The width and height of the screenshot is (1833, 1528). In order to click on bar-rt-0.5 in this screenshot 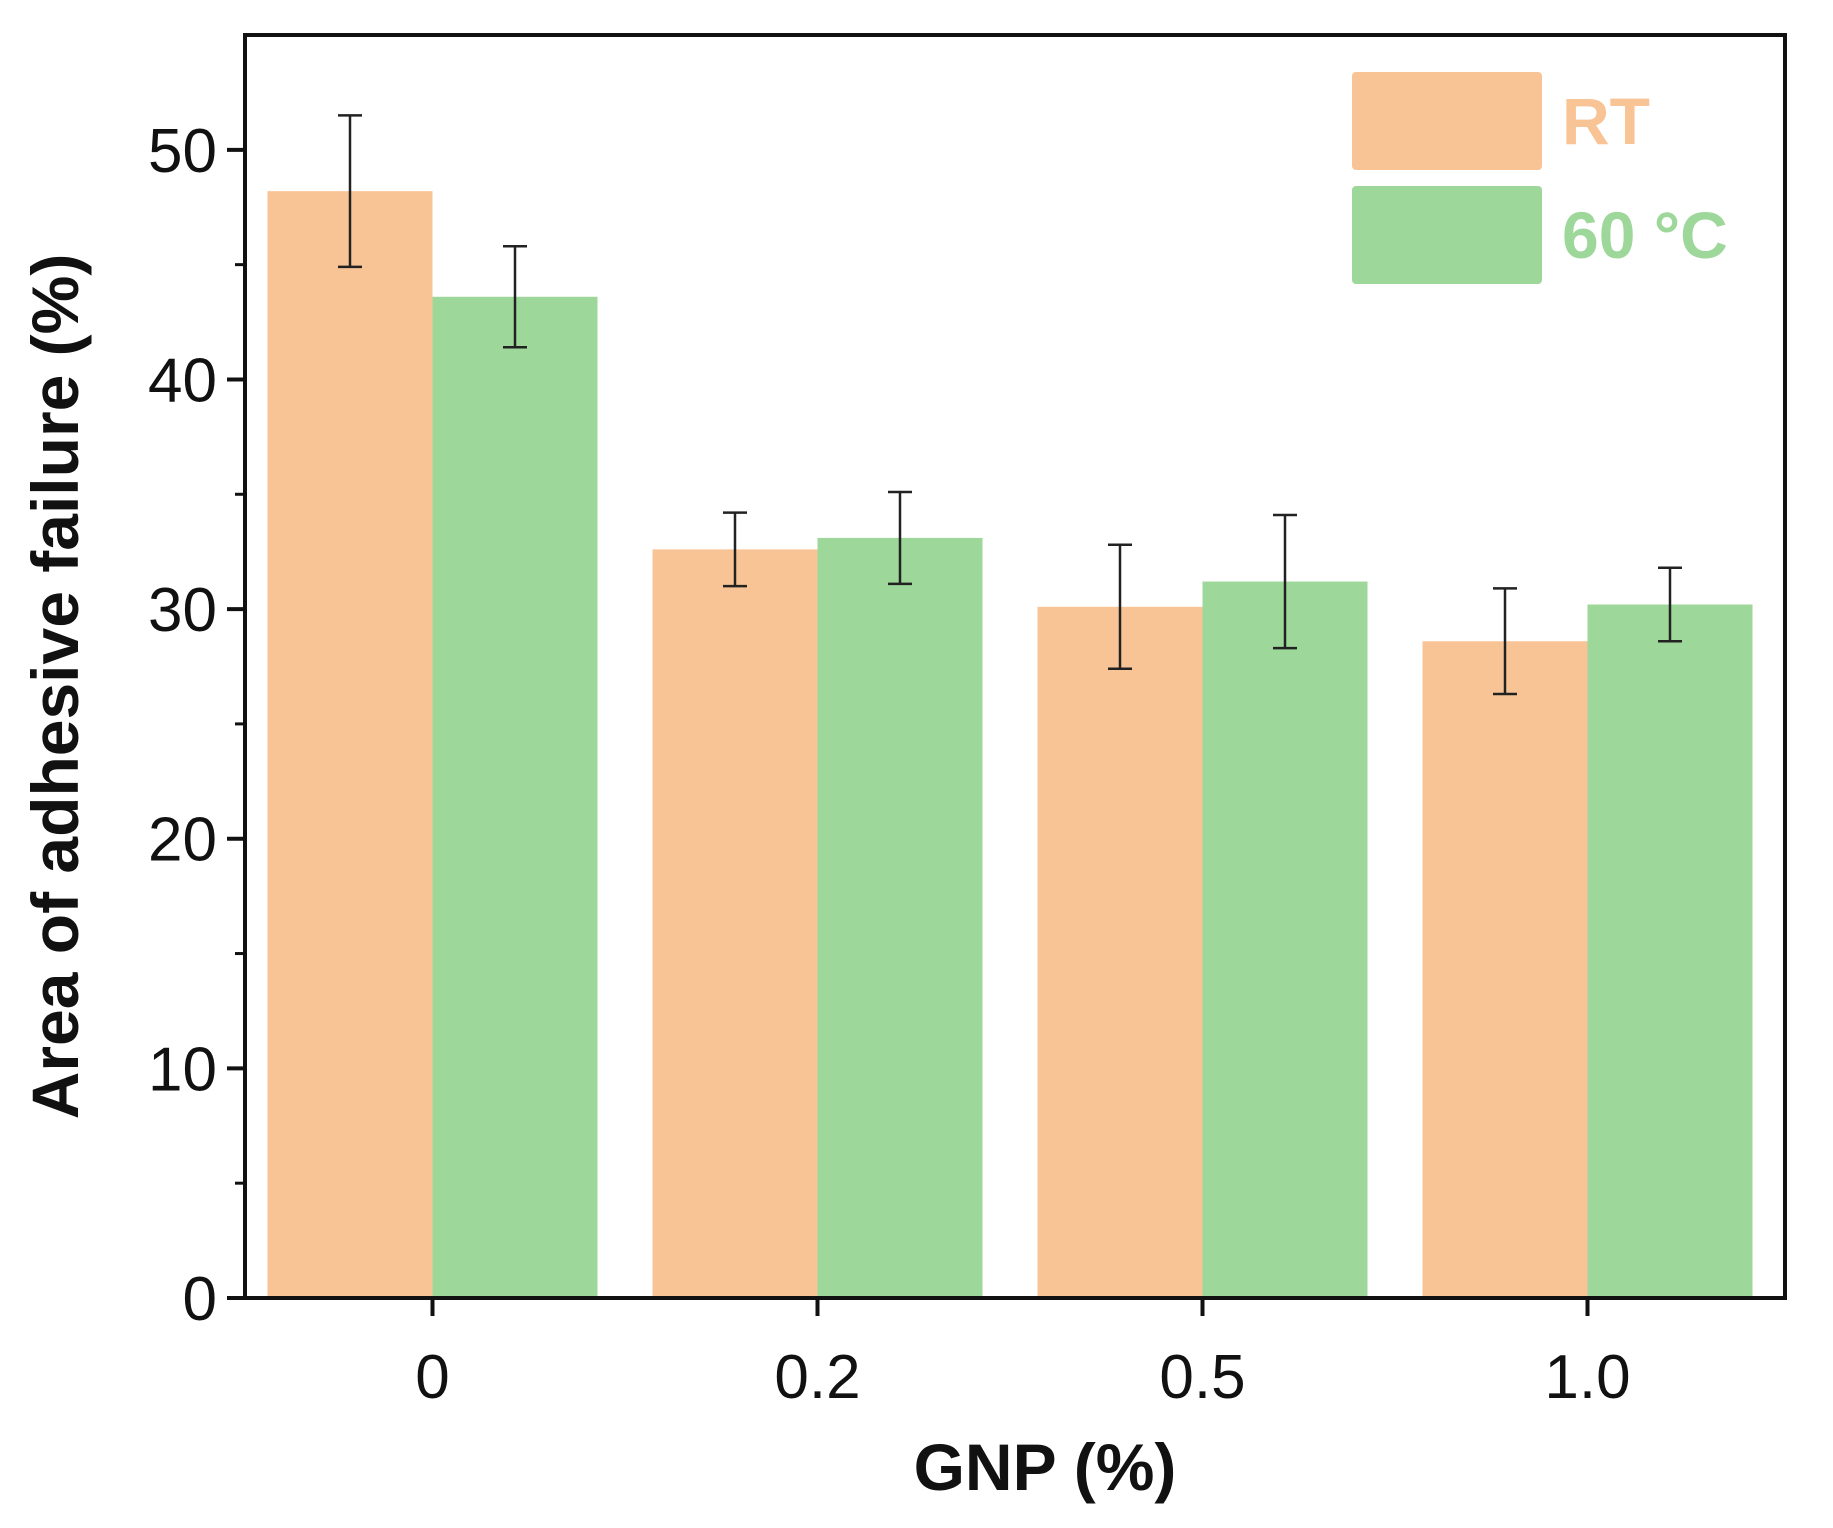, I will do `click(1120, 952)`.